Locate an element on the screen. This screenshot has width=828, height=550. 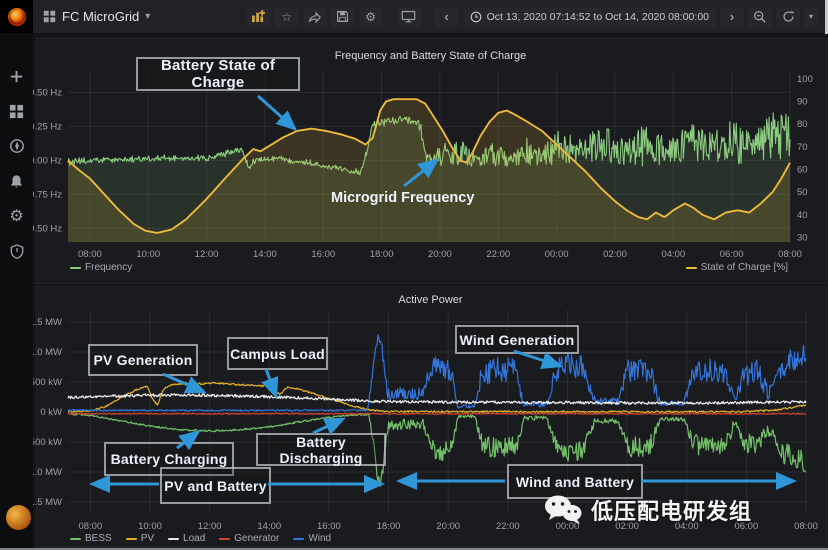
panel1-legend-left: Frequency is located at coordinates (101, 267).